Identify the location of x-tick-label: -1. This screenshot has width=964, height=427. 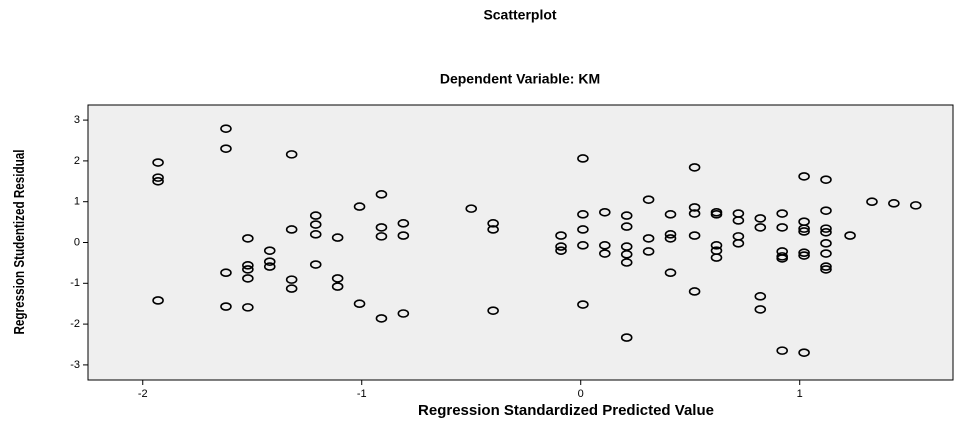
(362, 394).